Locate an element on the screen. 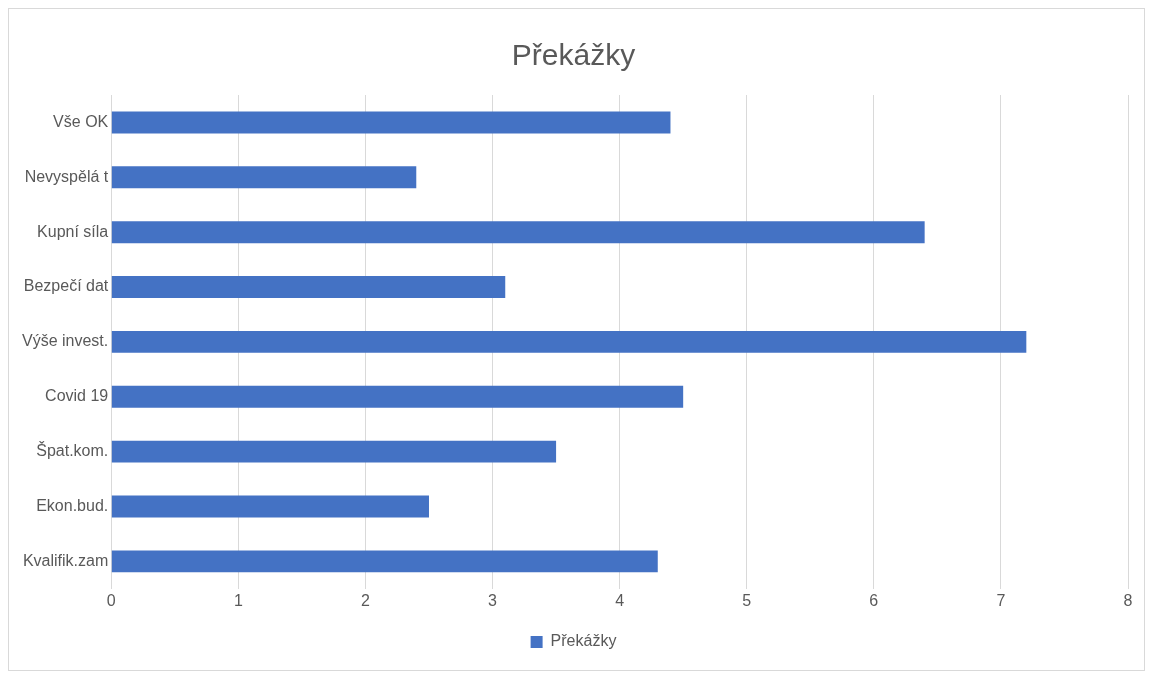  x-tick-label: 0 is located at coordinates (111, 600).